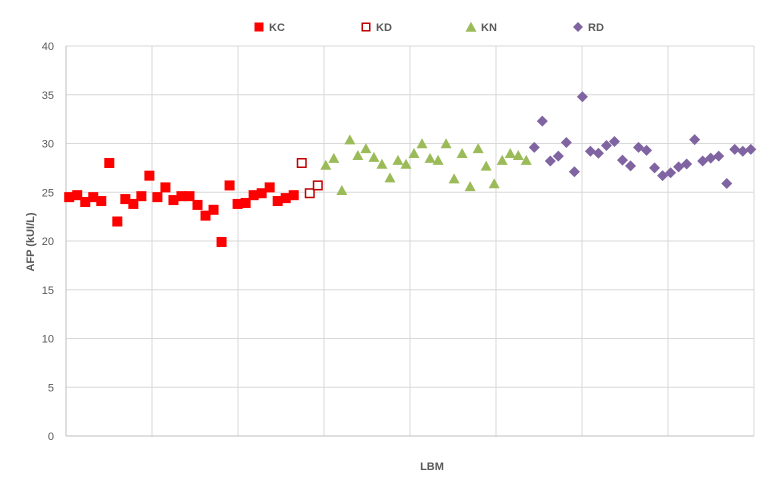 The width and height of the screenshot is (769, 481). What do you see at coordinates (51, 388) in the screenshot?
I see `y-tick-label: 5` at bounding box center [51, 388].